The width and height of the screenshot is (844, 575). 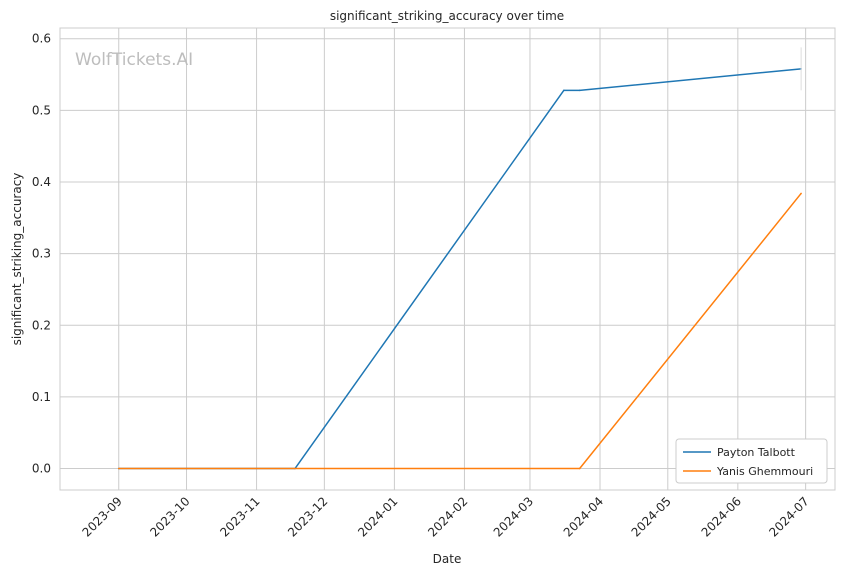 What do you see at coordinates (102, 516) in the screenshot?
I see `x-tick-label: 2023-09` at bounding box center [102, 516].